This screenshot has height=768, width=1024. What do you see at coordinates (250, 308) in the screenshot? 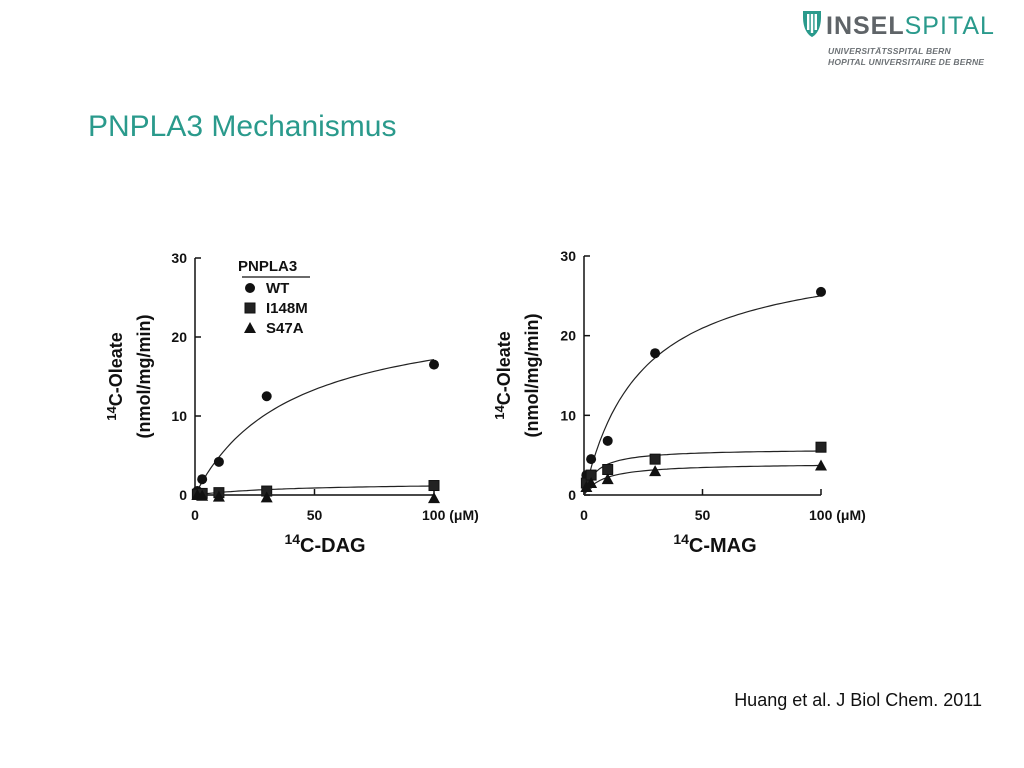
I see `legend-marker-i148m` at bounding box center [250, 308].